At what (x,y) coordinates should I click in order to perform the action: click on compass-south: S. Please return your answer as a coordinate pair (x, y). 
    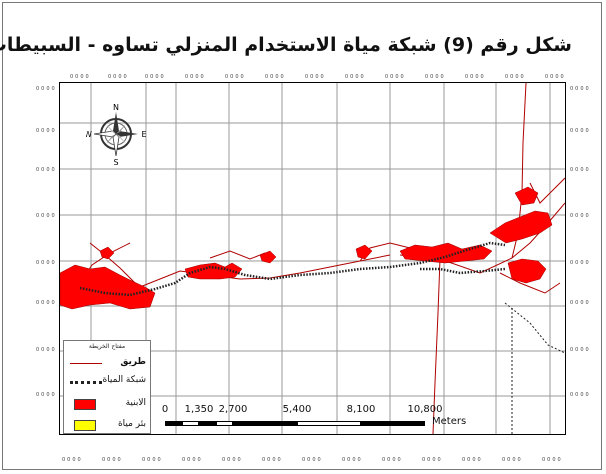
    Looking at the image, I should click on (115, 162).